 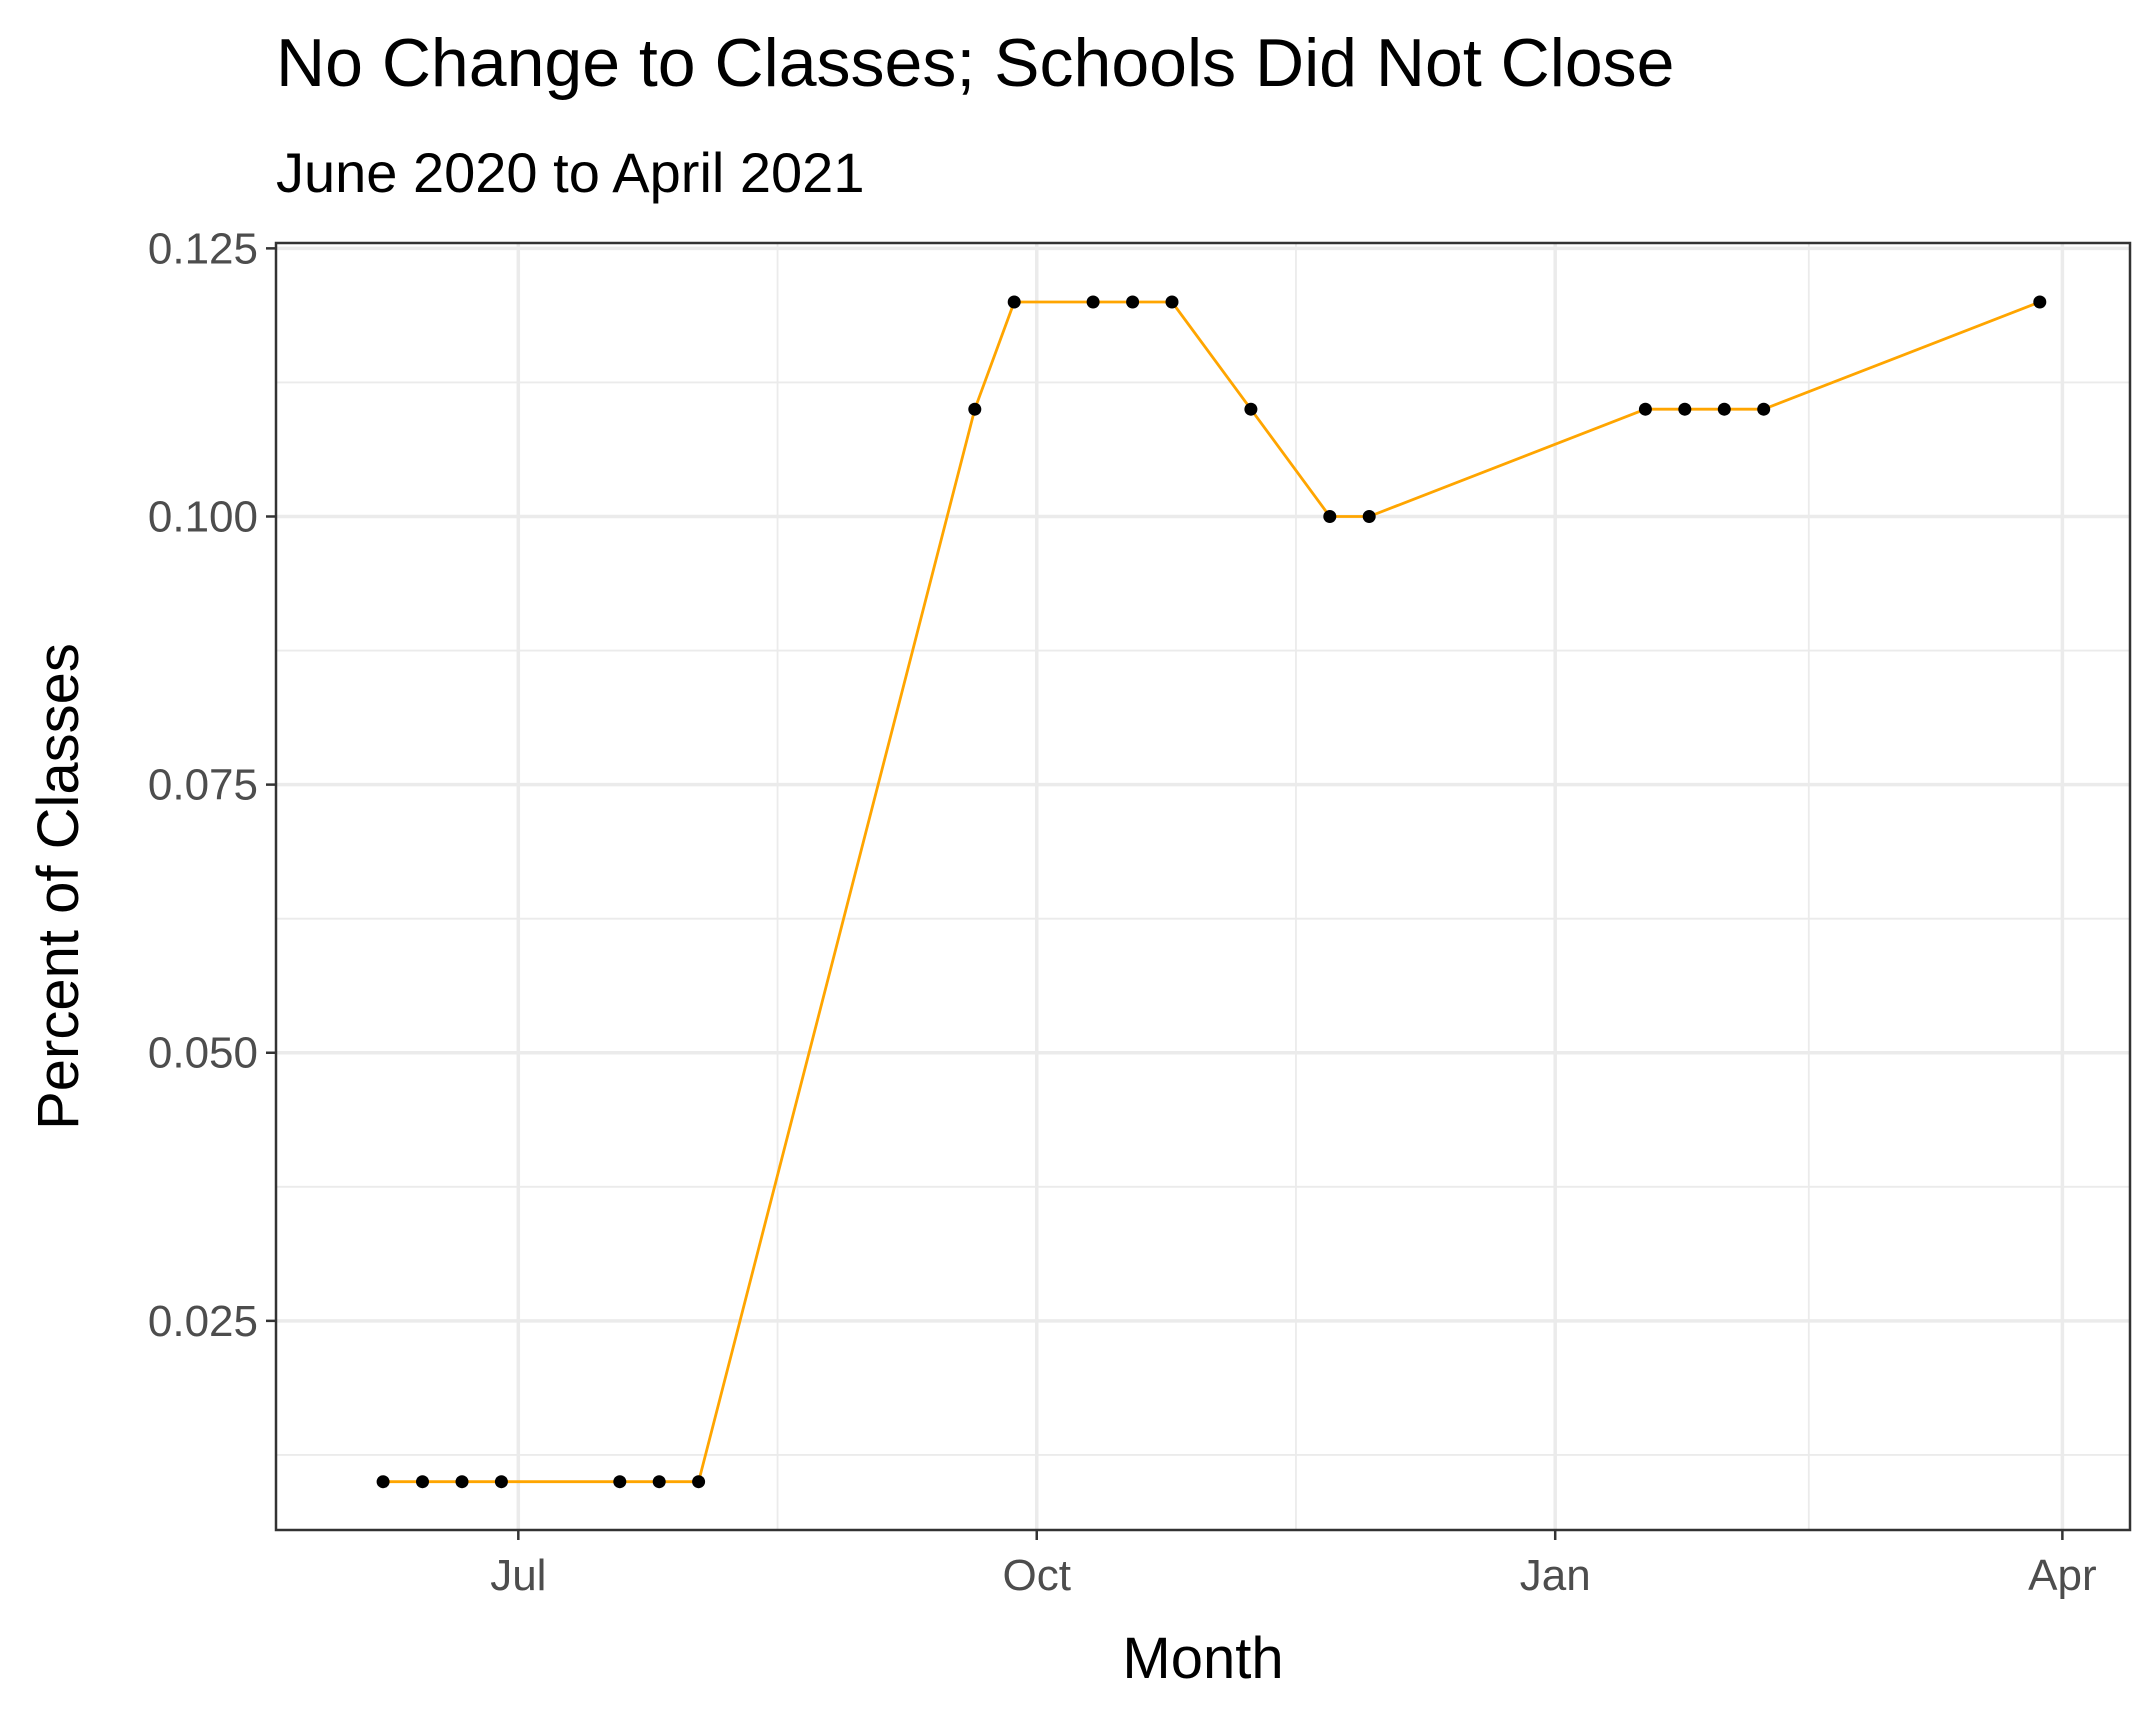 What do you see at coordinates (1037, 1575) in the screenshot?
I see `x-tick-label: Oct` at bounding box center [1037, 1575].